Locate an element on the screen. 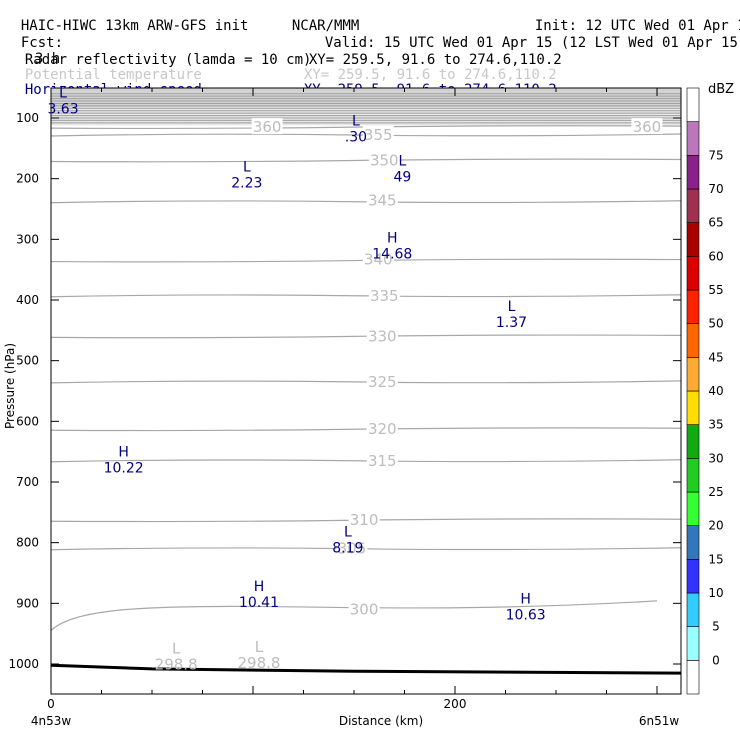 The width and height of the screenshot is (740, 740). wind-extremum-value: 8.19 is located at coordinates (347, 549).